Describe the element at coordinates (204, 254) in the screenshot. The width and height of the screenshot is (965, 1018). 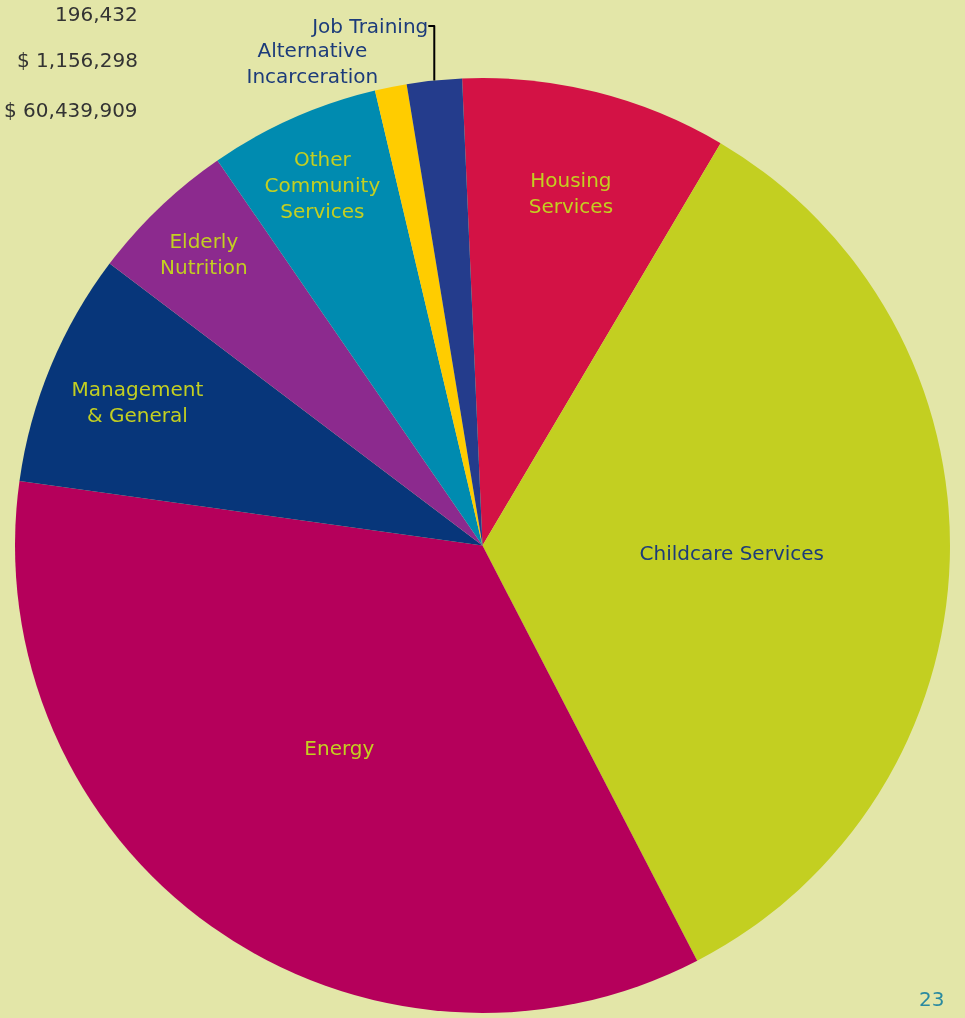
I see `slice-label: Elderly Nutrition` at that location.